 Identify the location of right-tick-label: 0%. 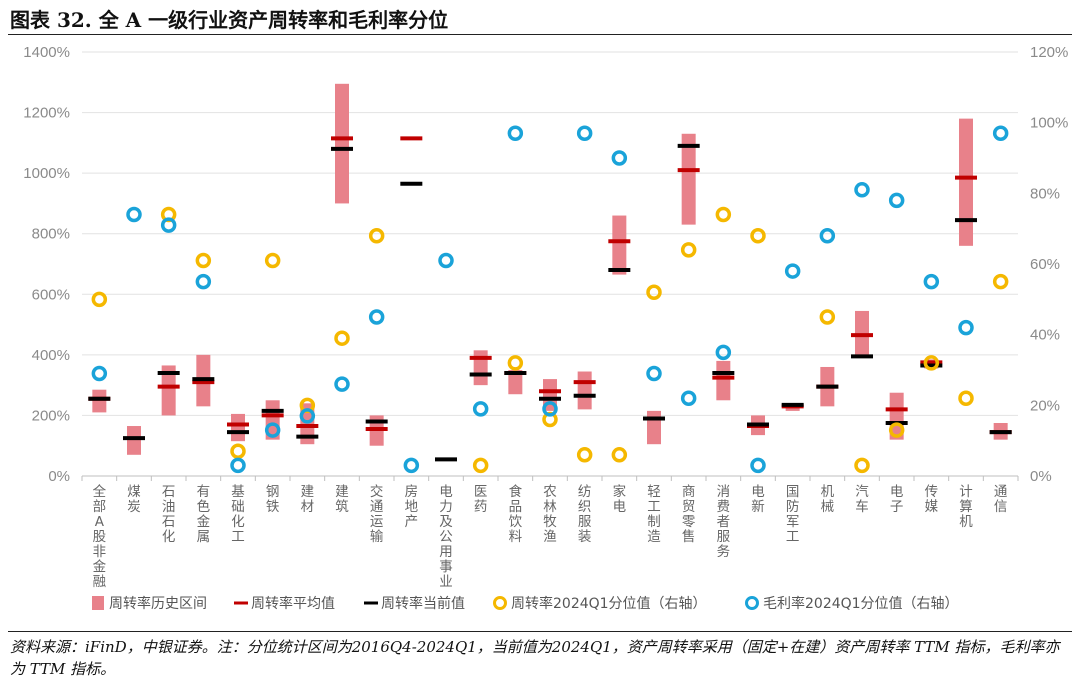
(1041, 476).